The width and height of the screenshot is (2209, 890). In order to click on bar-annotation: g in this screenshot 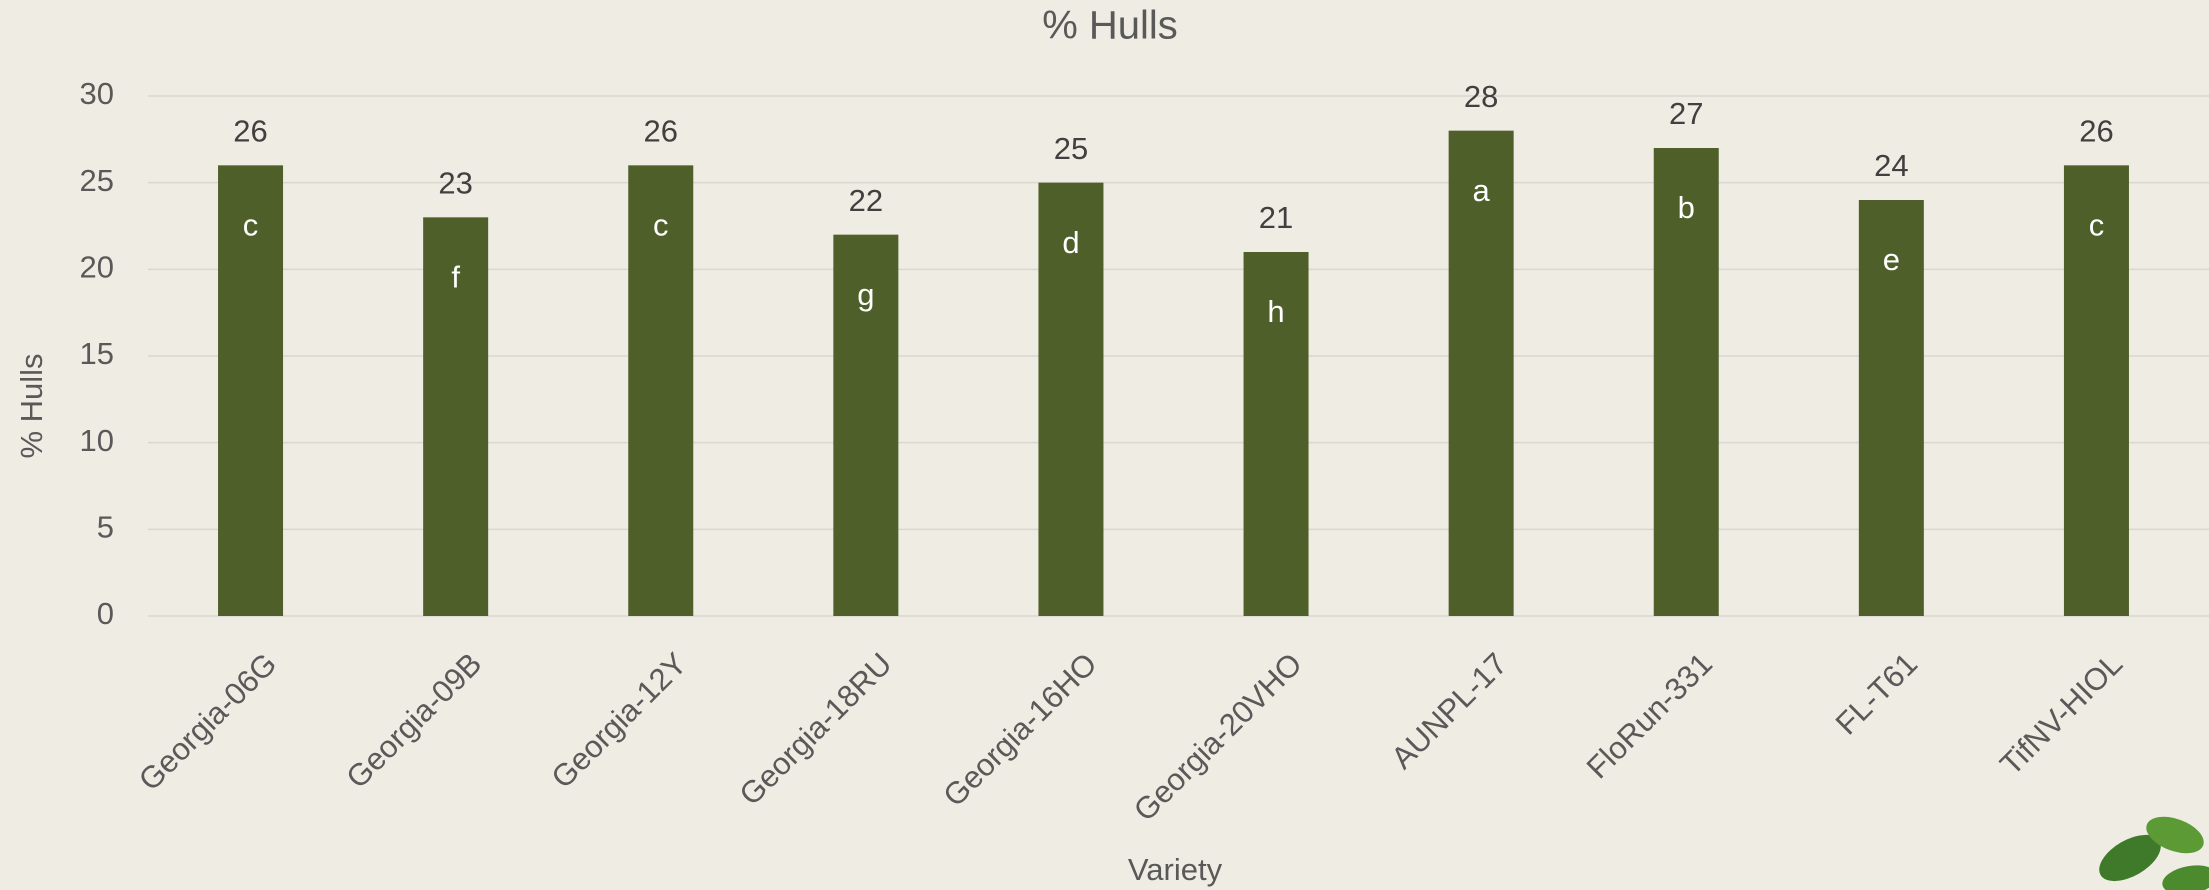, I will do `click(865, 294)`.